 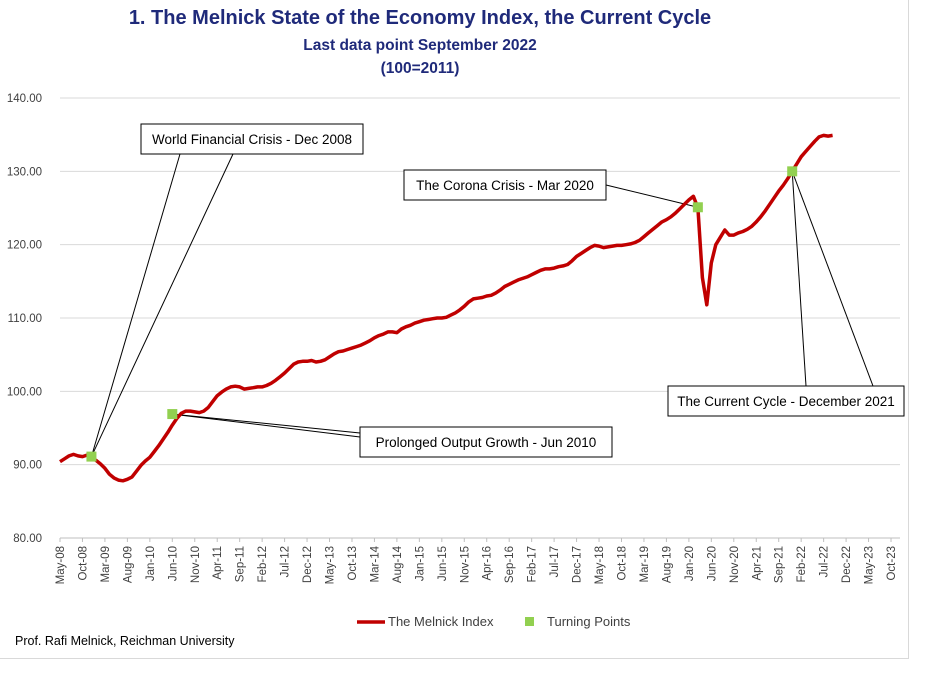 I want to click on x-tick-label: Feb-22, so click(x=802, y=564).